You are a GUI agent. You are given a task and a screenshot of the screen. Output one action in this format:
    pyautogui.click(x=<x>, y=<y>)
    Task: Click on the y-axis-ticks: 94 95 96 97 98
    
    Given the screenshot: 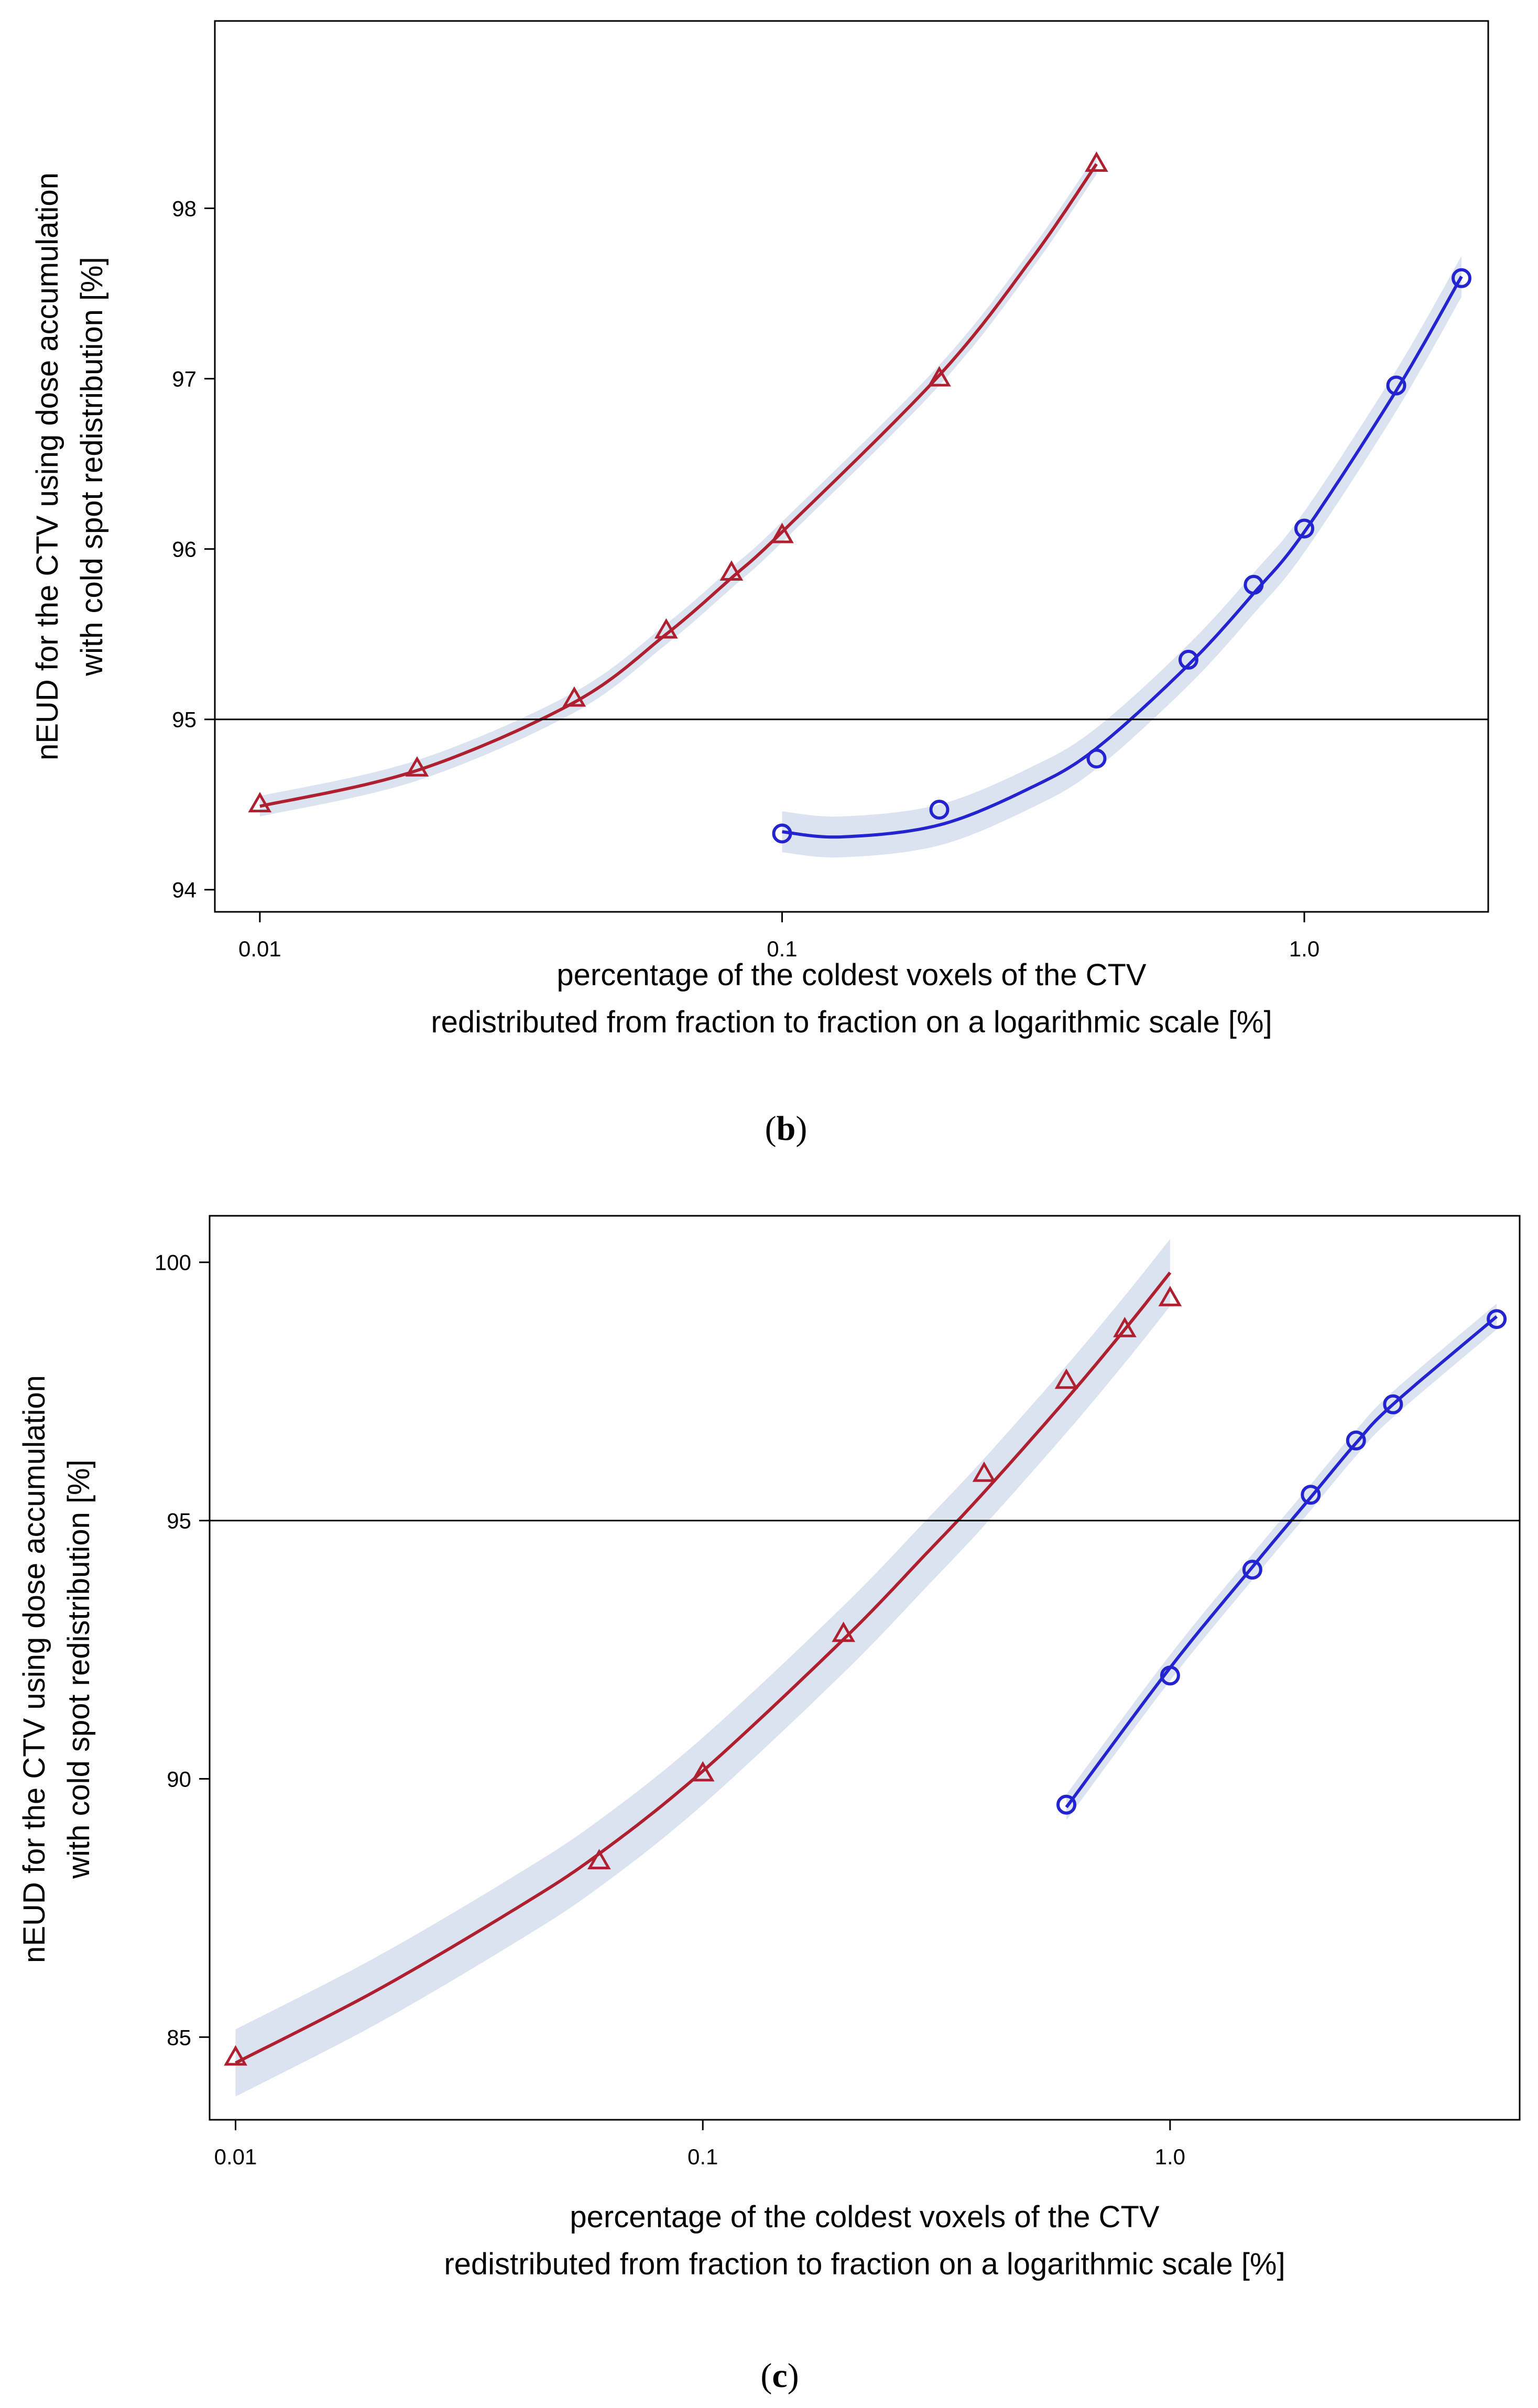 What is the action you would take?
    pyautogui.click(x=193, y=549)
    